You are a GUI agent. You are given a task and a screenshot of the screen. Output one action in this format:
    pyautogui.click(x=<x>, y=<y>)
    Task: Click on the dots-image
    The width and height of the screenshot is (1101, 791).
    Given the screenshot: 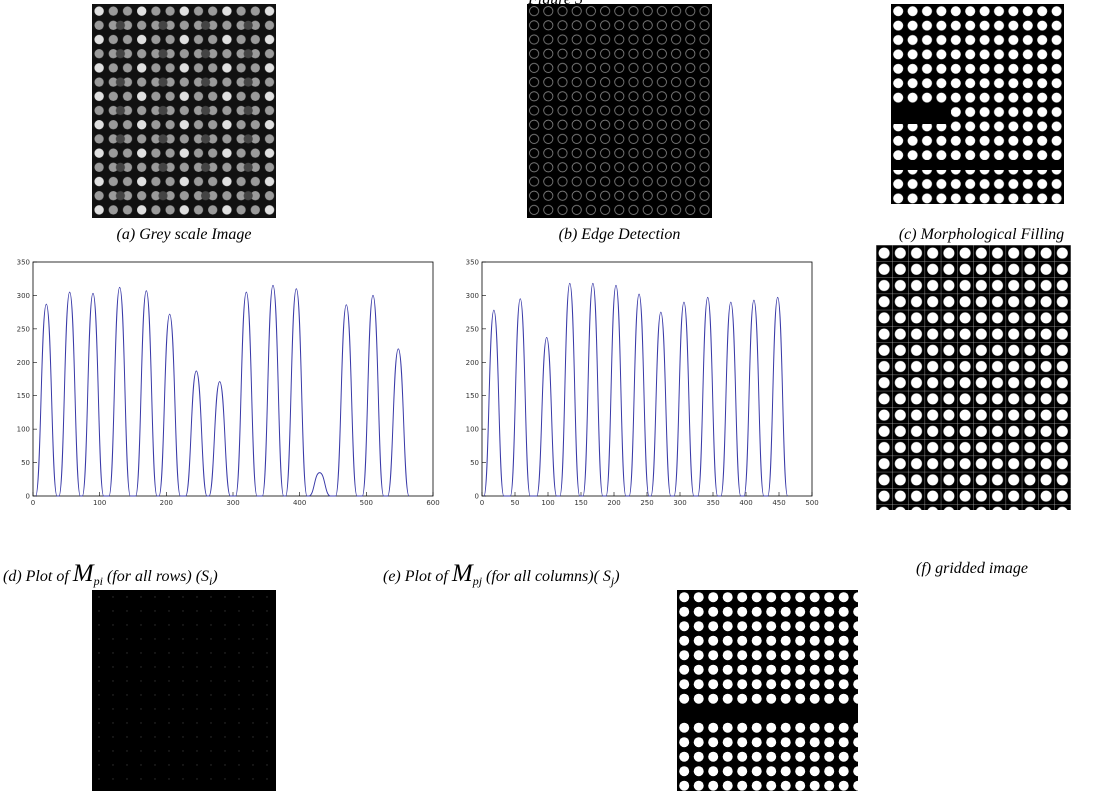 What is the action you would take?
    pyautogui.click(x=767, y=690)
    